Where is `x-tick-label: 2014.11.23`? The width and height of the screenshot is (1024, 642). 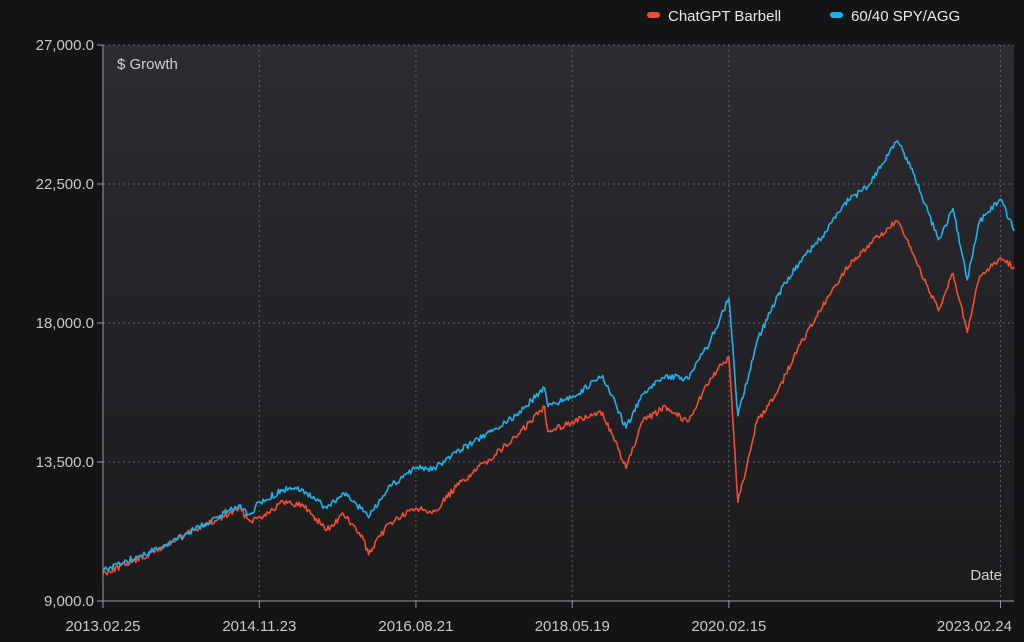 x-tick-label: 2014.11.23 is located at coordinates (259, 626).